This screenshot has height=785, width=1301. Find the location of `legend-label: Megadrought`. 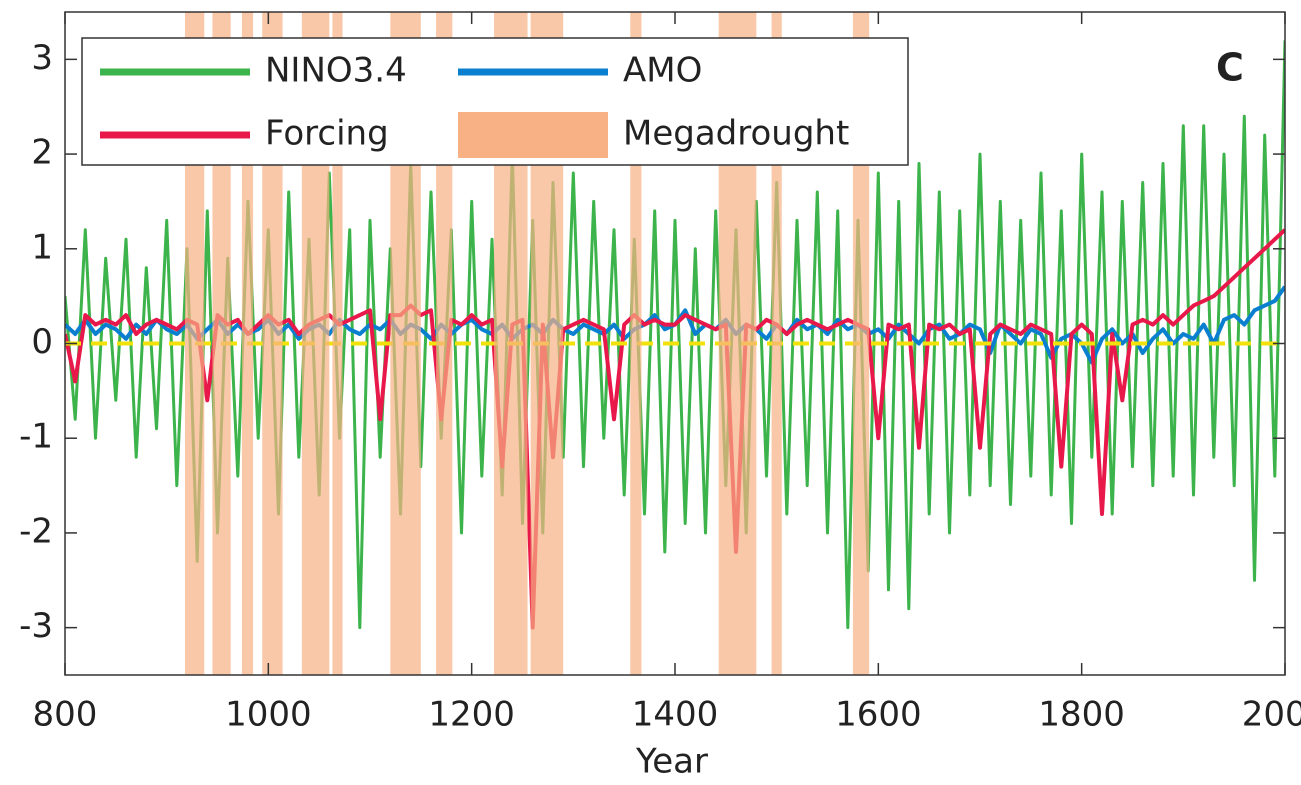

legend-label: Megadrought is located at coordinates (736, 134).